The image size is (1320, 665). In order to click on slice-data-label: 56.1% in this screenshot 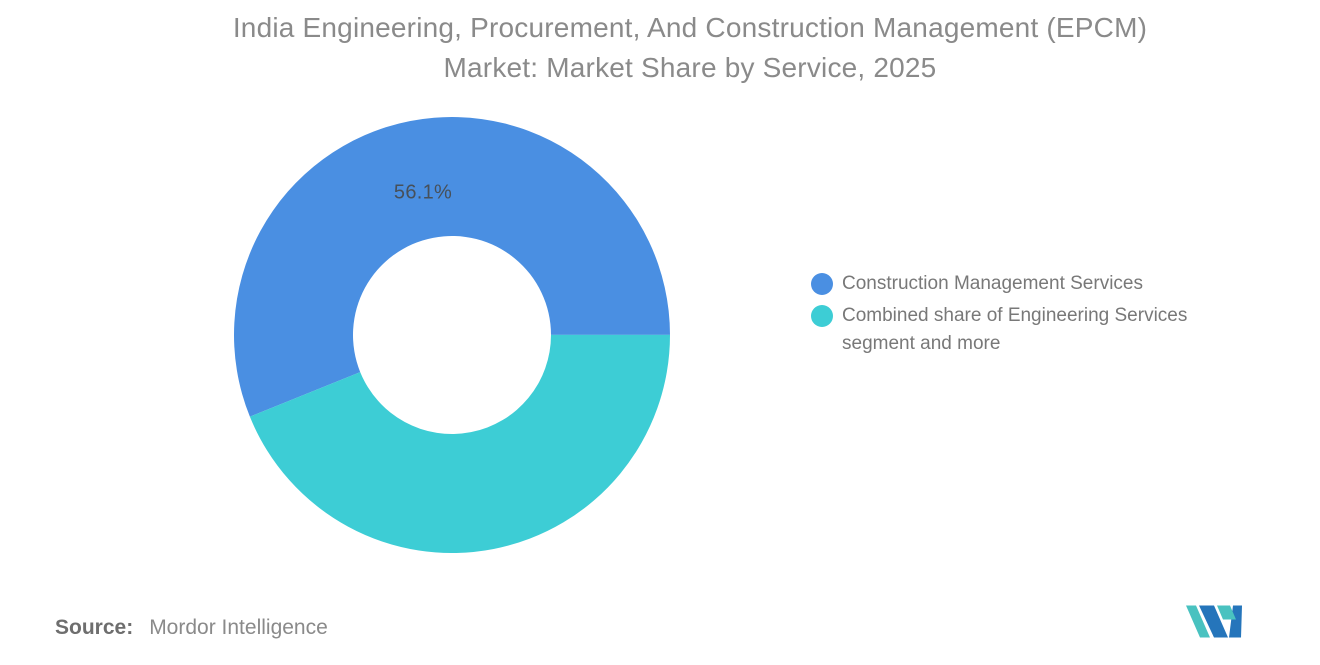, I will do `click(423, 192)`.